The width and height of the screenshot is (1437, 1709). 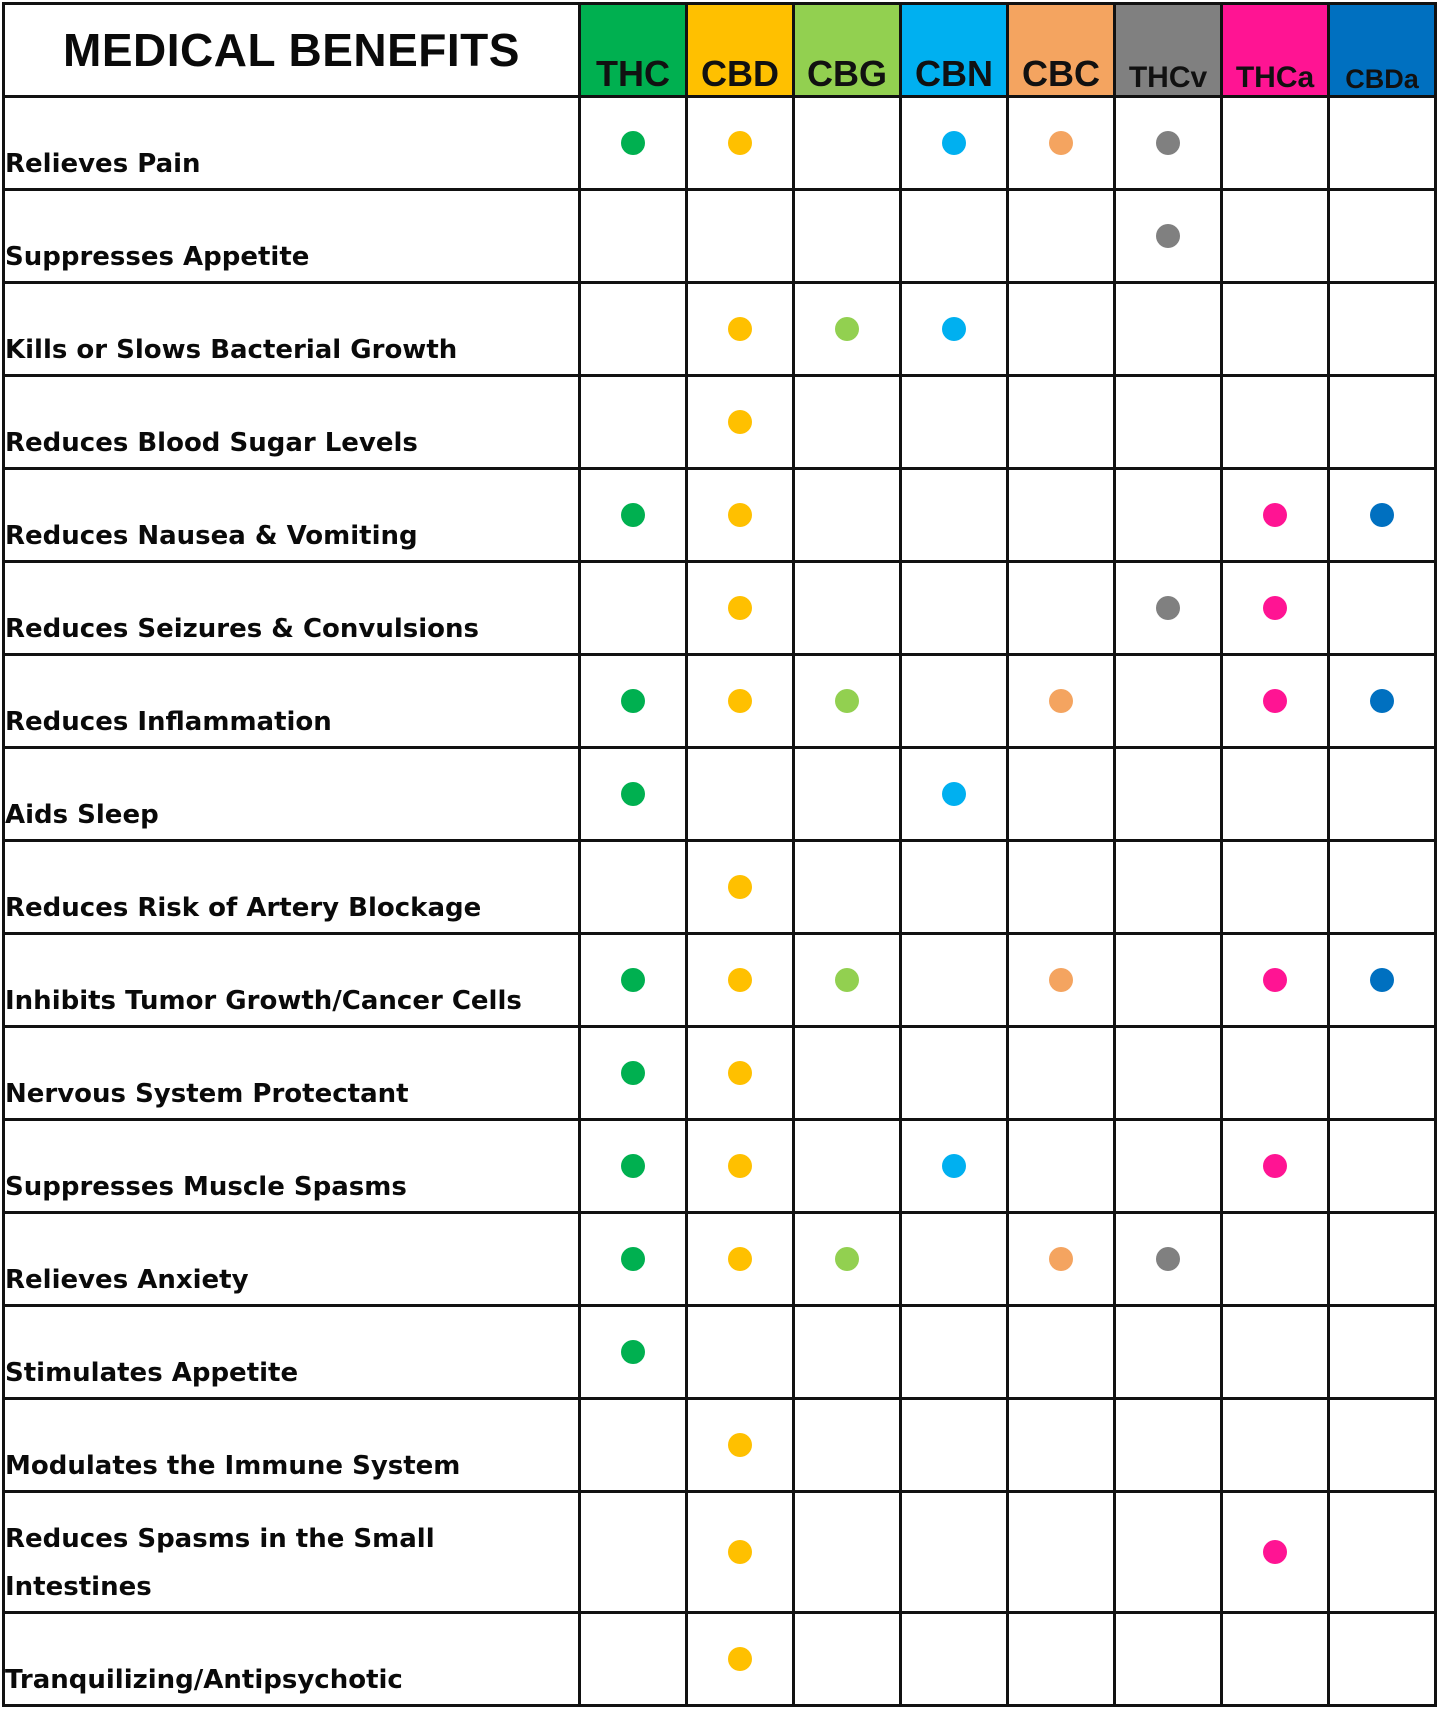 What do you see at coordinates (719, 329) in the screenshot?
I see `table-row: Kills or Slows Bacterial Growth` at bounding box center [719, 329].